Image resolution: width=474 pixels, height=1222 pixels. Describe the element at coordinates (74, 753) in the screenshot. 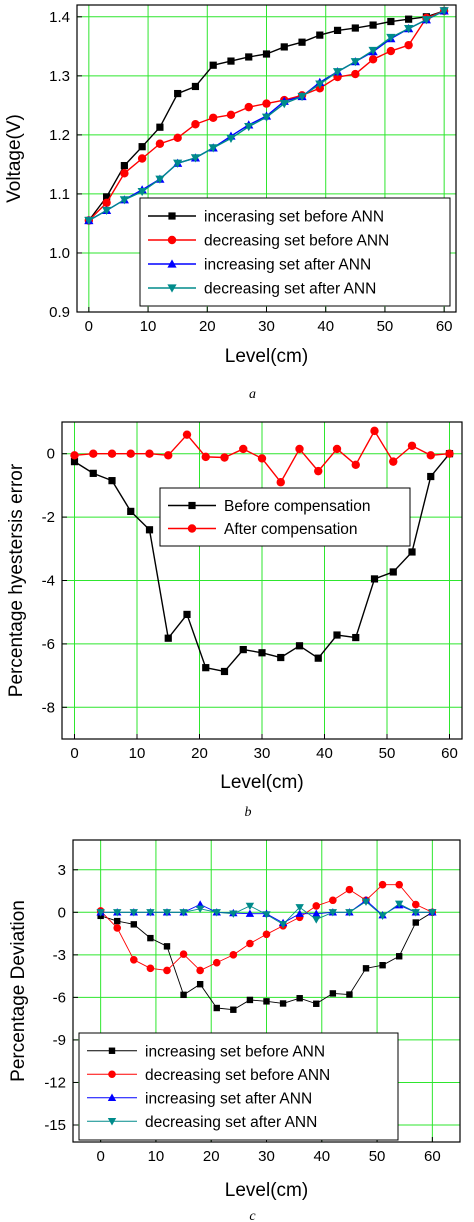

I see `x-tick-label-0: 0` at that location.